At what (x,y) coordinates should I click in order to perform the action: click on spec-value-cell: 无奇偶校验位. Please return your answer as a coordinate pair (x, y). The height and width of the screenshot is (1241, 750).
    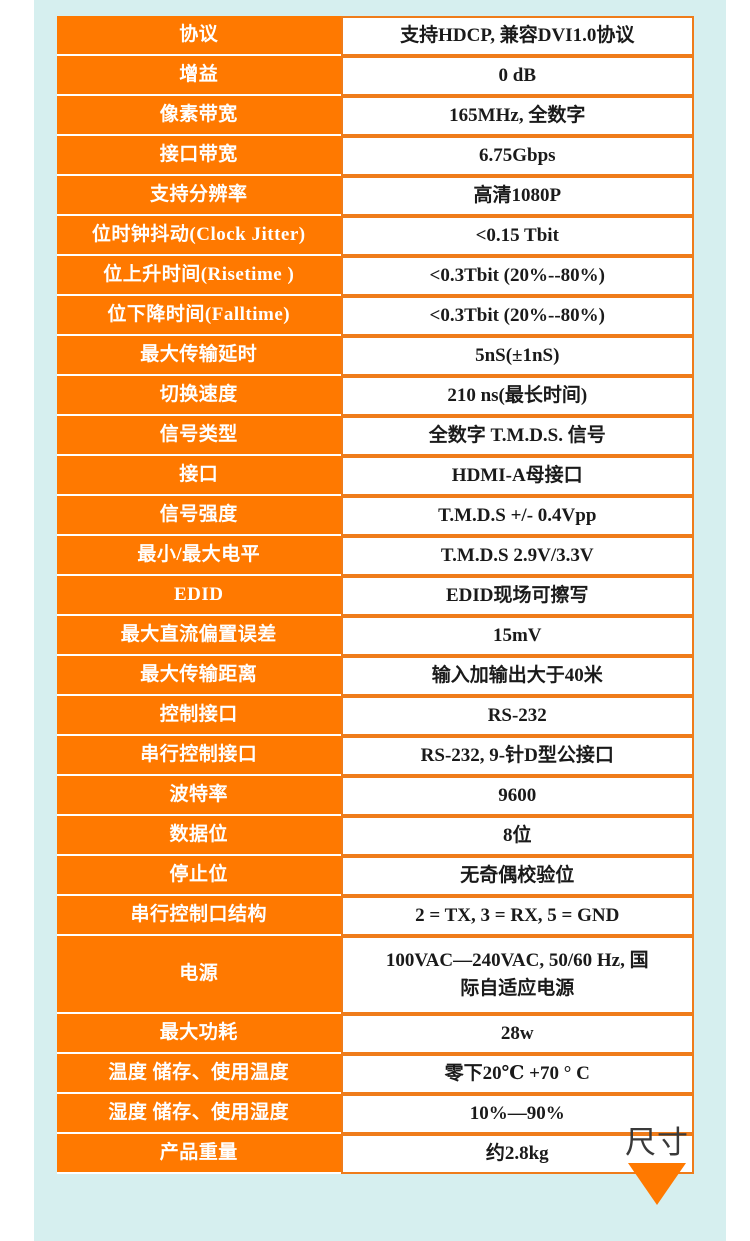
    Looking at the image, I should click on (517, 876).